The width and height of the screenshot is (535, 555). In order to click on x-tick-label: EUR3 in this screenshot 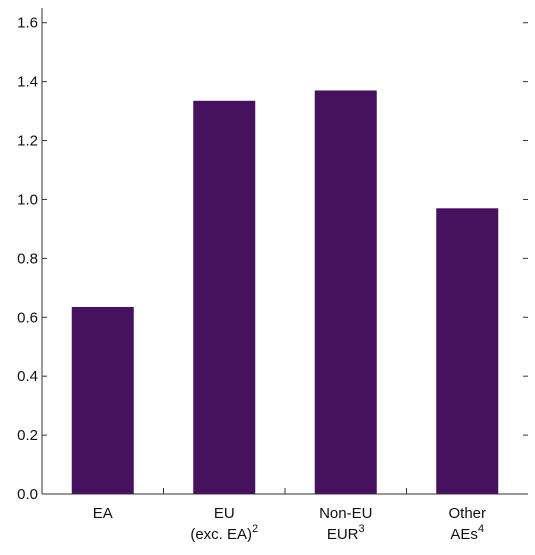, I will do `click(346, 533)`.